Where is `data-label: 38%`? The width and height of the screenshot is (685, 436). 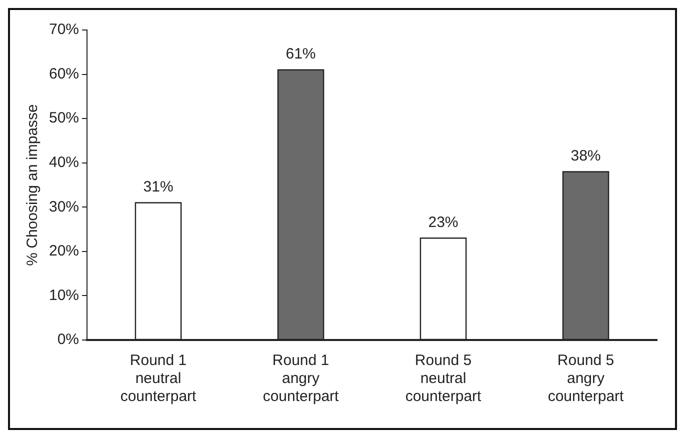 data-label: 38% is located at coordinates (585, 155).